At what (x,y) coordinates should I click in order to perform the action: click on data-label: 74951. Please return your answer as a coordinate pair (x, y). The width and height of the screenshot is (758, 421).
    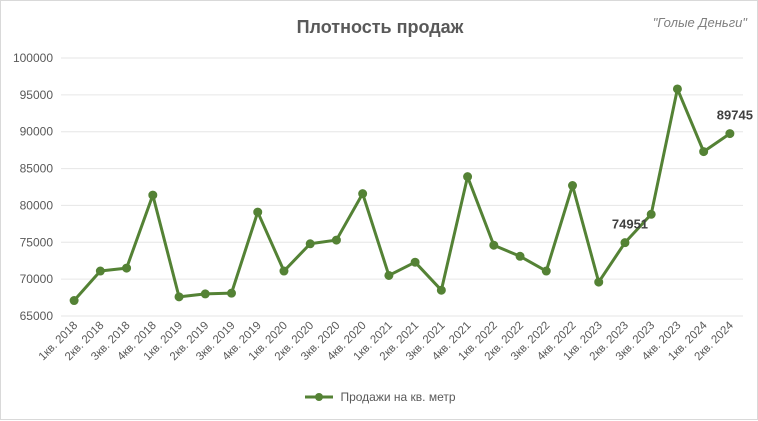
    Looking at the image, I should click on (630, 224).